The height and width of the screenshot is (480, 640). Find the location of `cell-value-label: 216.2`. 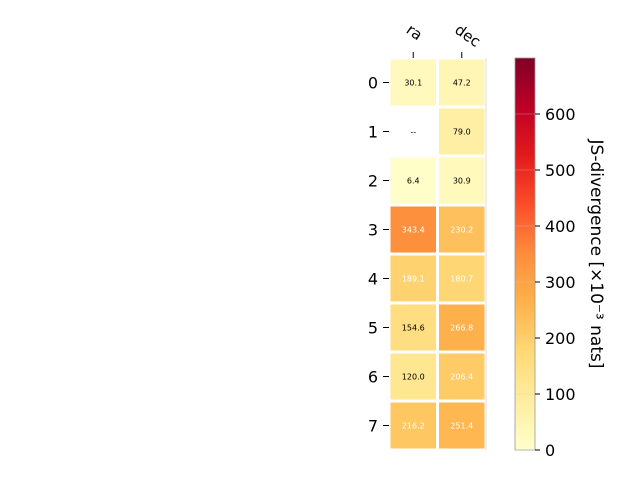

cell-value-label: 216.2 is located at coordinates (413, 426).